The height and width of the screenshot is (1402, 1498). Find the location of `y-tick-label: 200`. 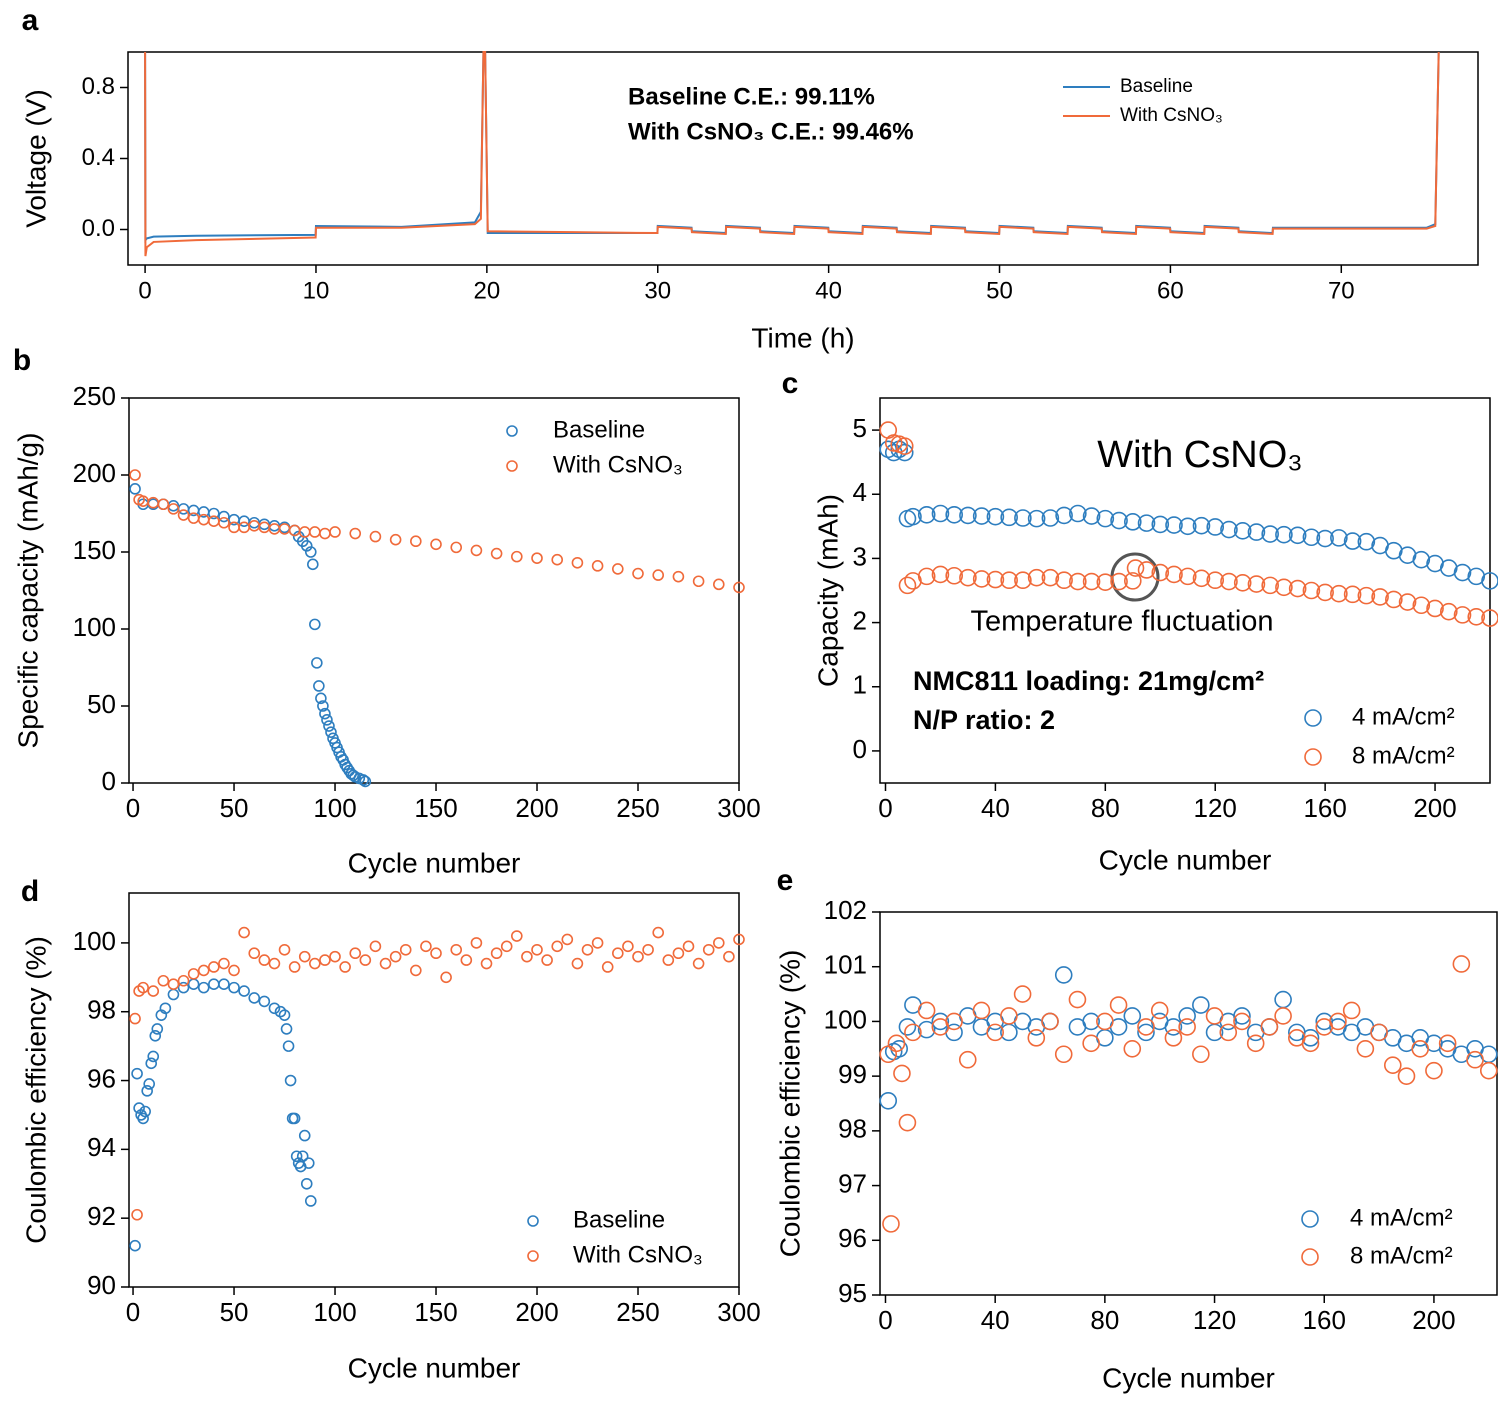

y-tick-label: 200 is located at coordinates (94, 473).